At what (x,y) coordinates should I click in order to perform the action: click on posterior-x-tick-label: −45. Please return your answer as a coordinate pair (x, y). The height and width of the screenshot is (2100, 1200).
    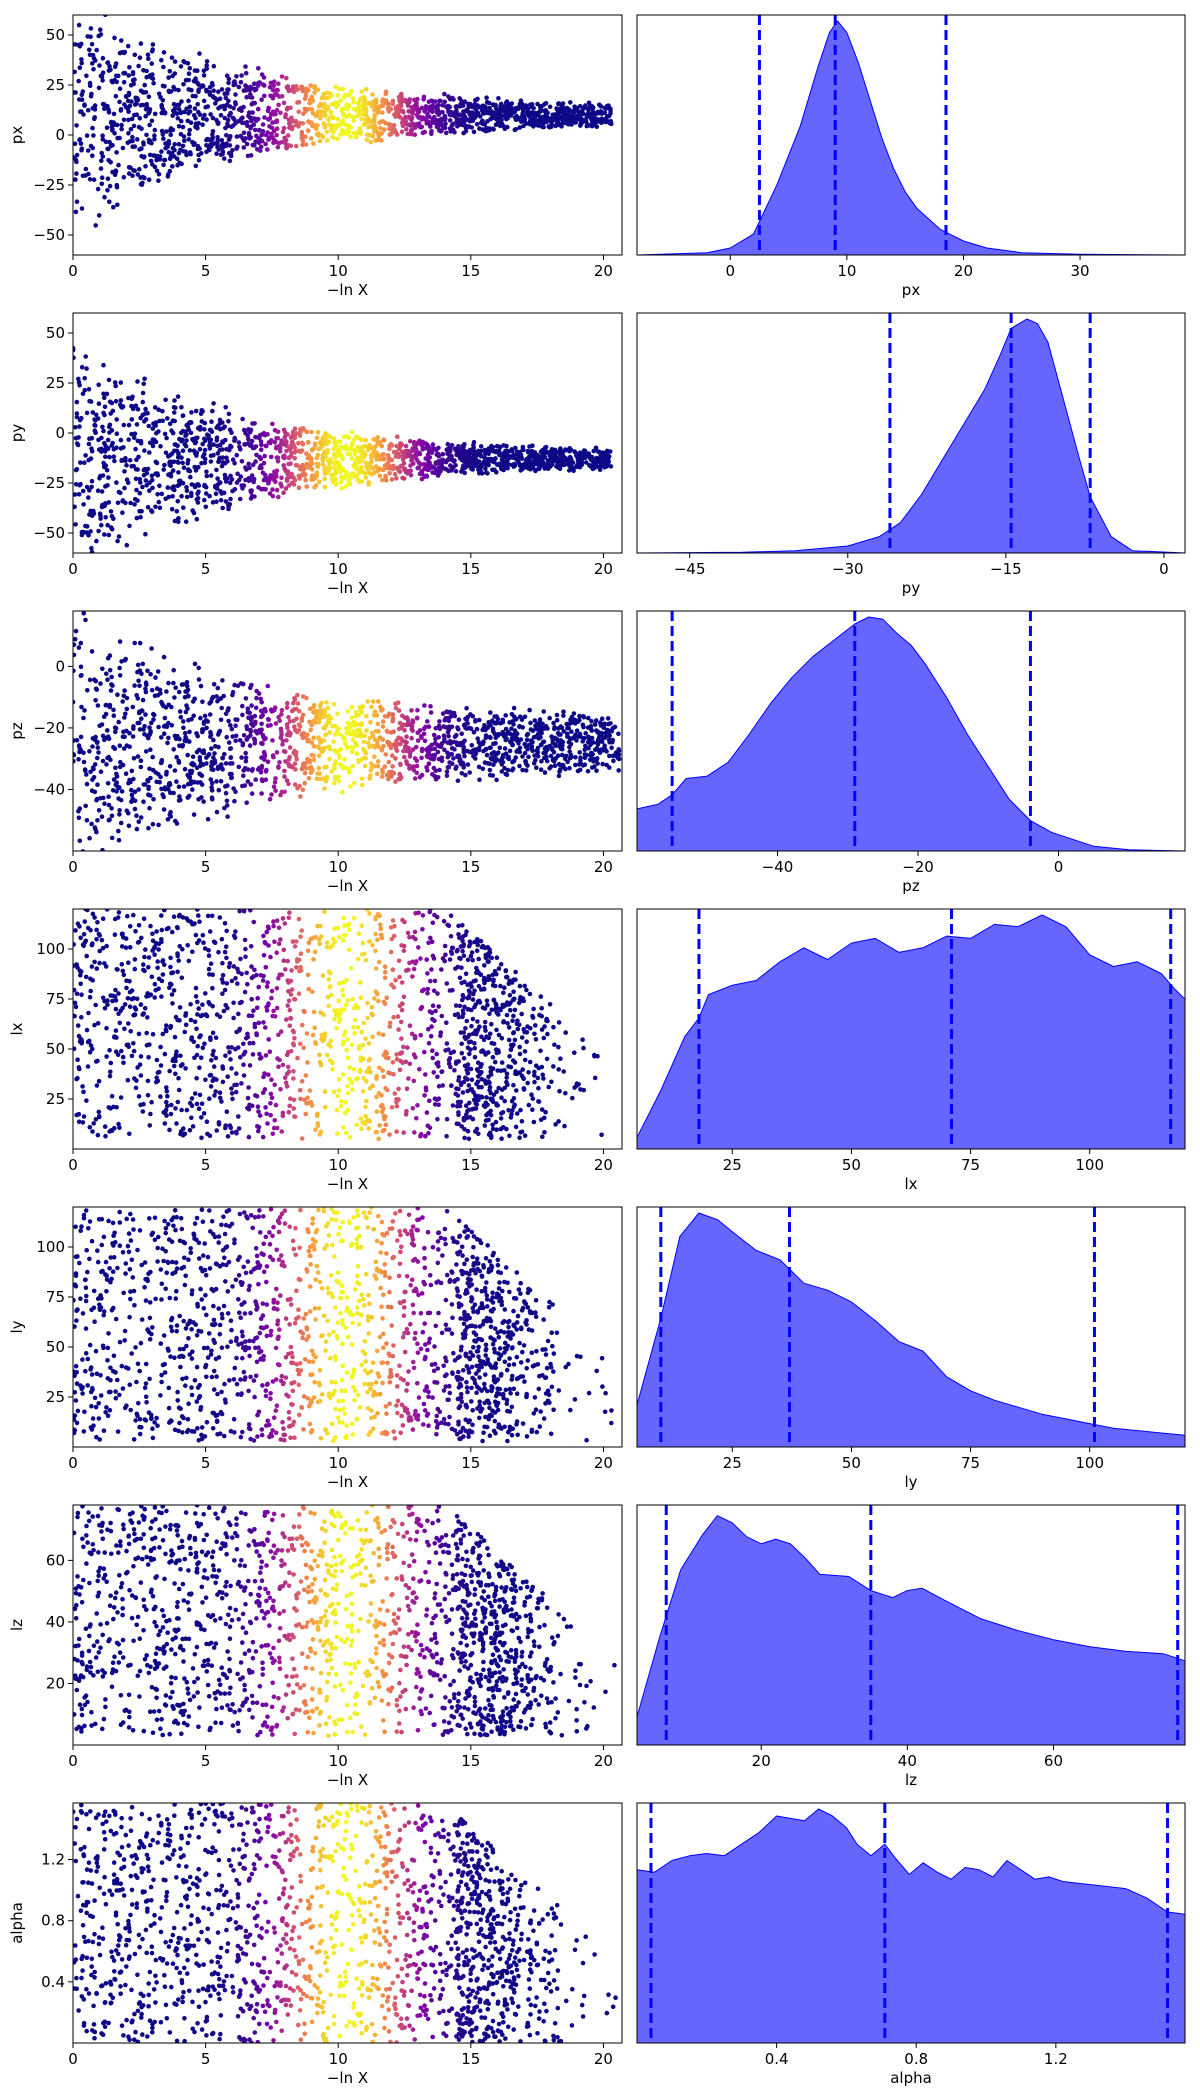
    Looking at the image, I should click on (690, 569).